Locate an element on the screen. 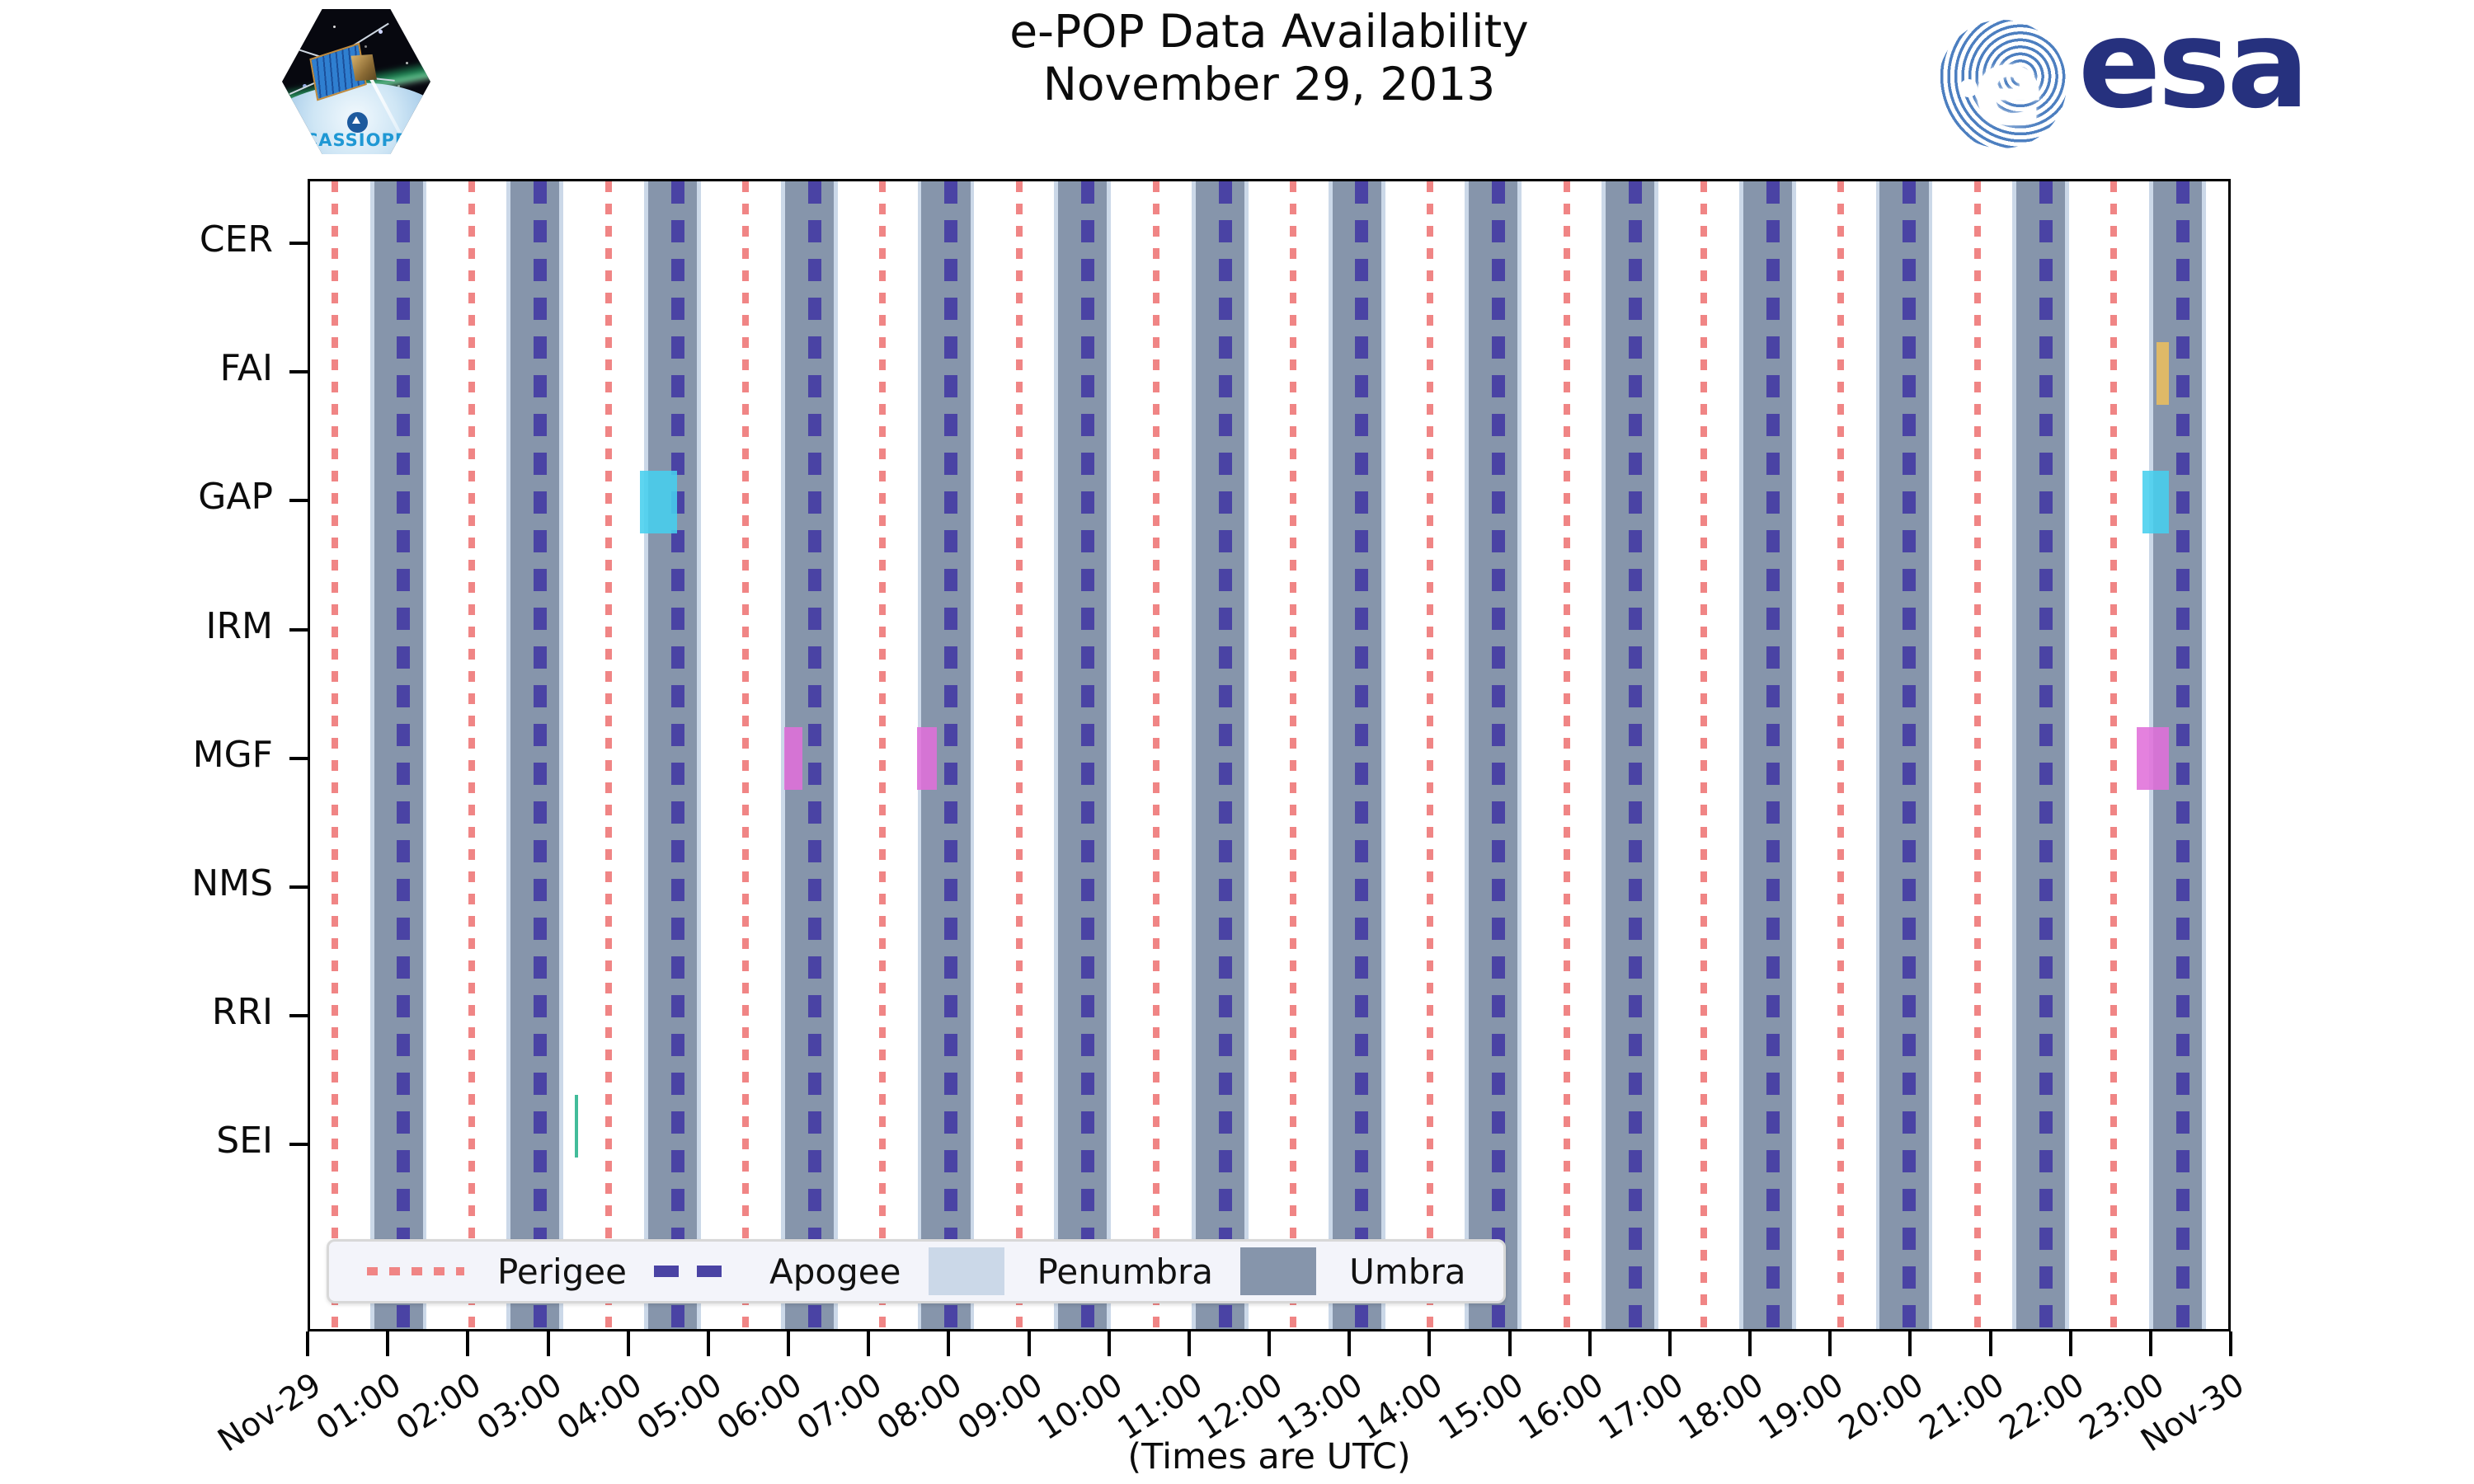  availability-bar-fai is located at coordinates (2163, 374).